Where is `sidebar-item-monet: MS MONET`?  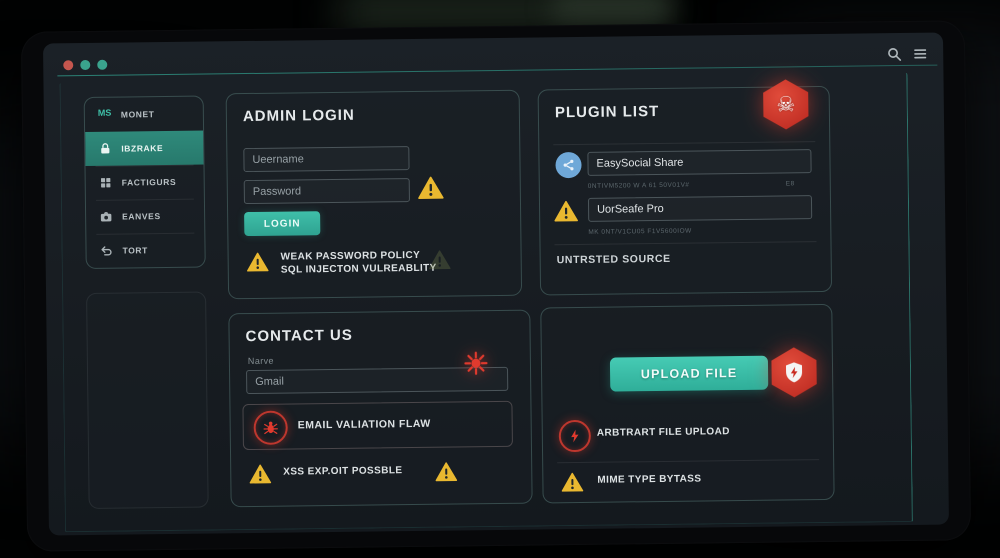
sidebar-item-monet: MS MONET is located at coordinates (145, 114).